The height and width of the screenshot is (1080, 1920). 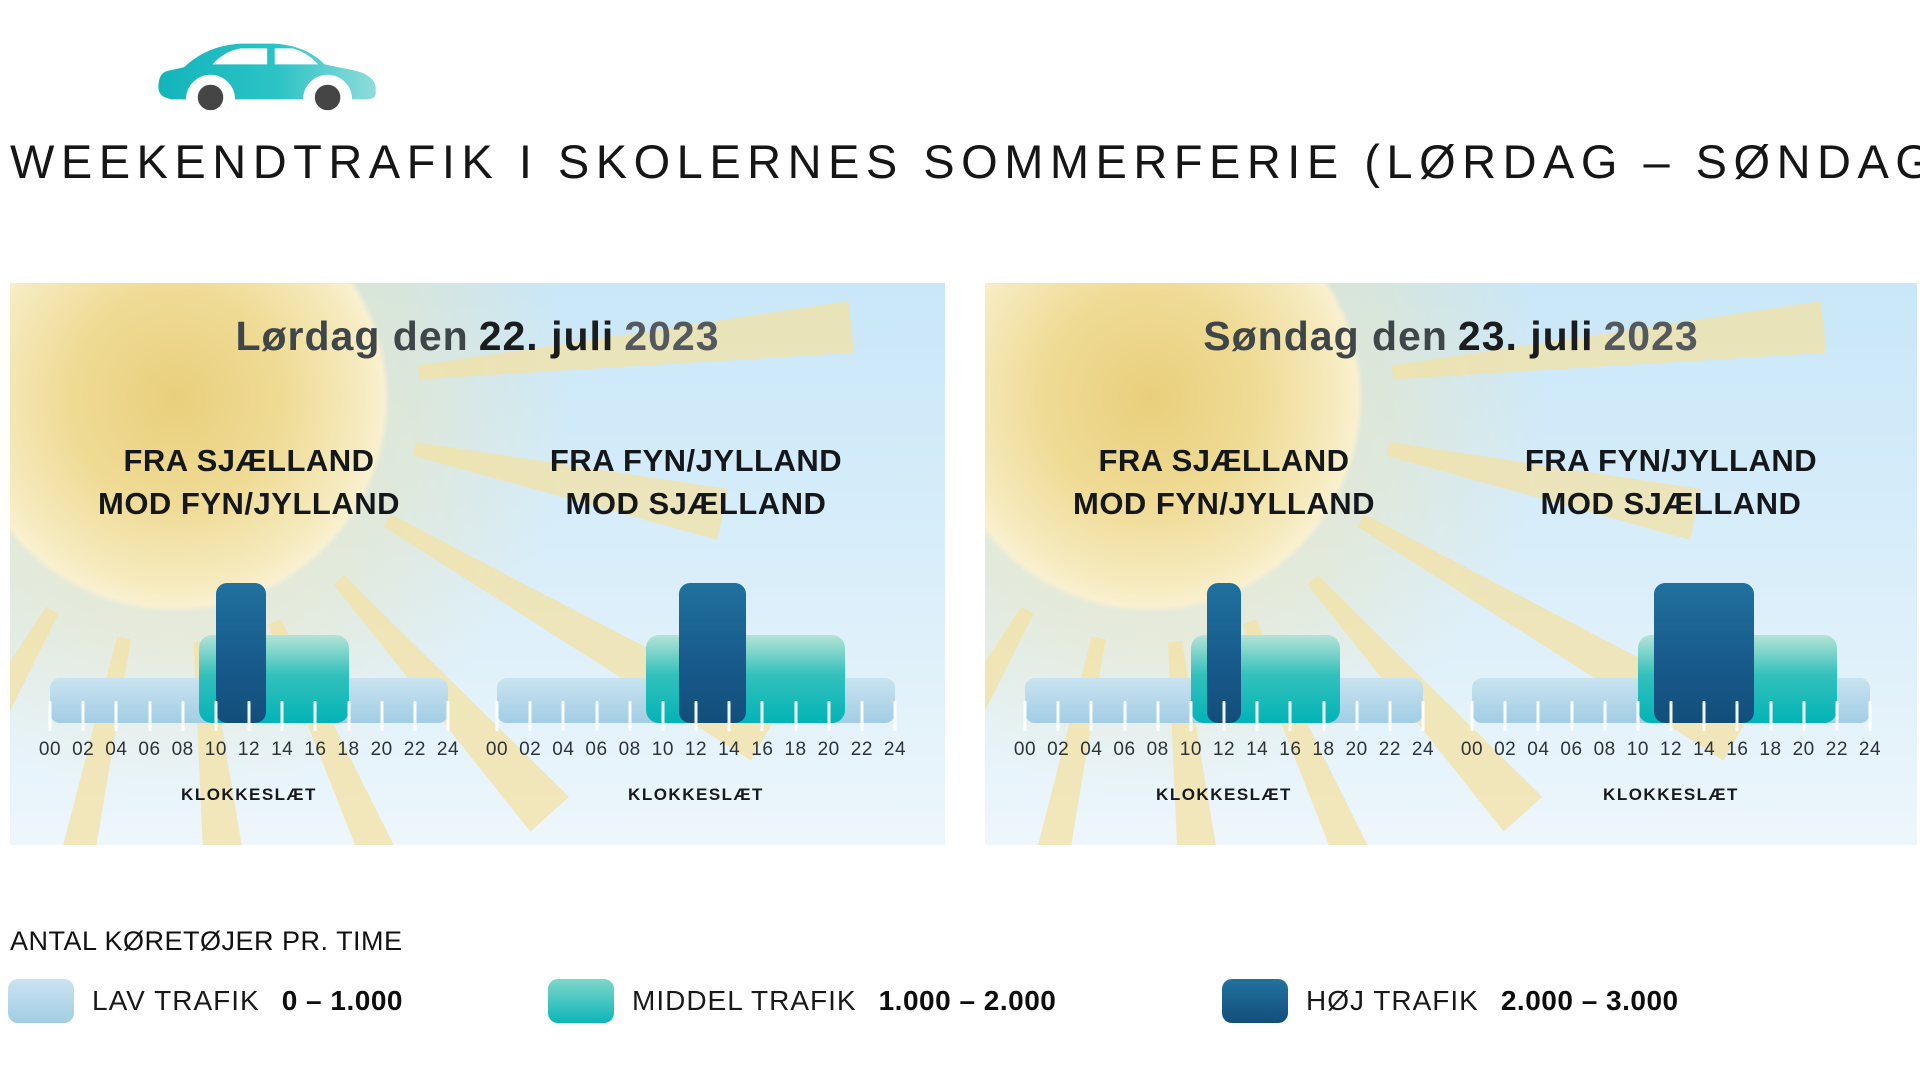 What do you see at coordinates (296, 56) in the screenshot?
I see `car-window-front` at bounding box center [296, 56].